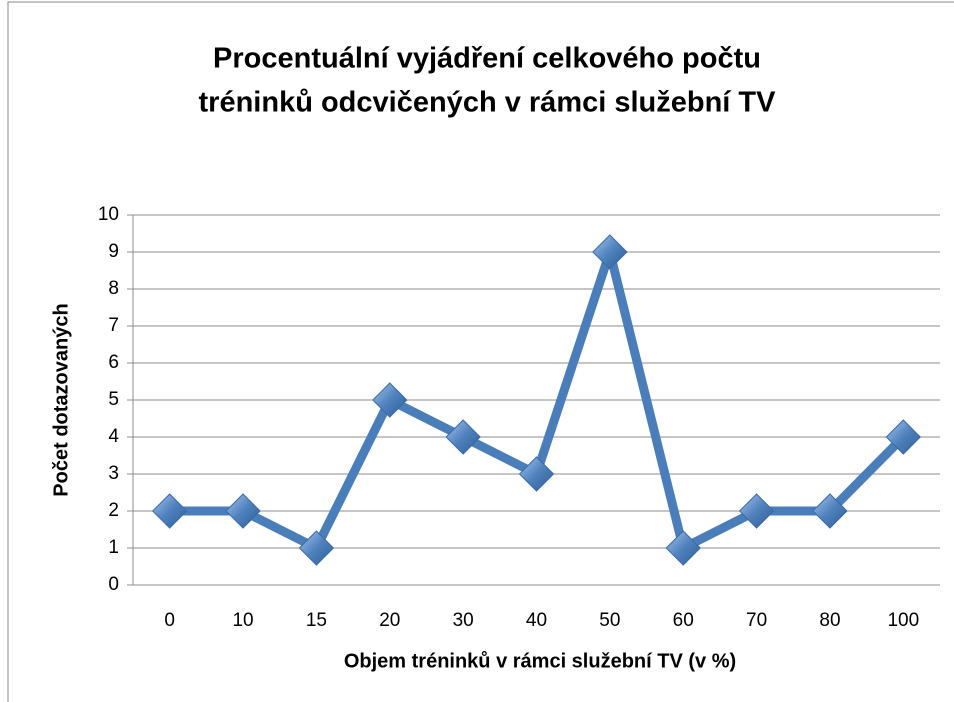 The width and height of the screenshot is (954, 702). Describe the element at coordinates (169, 620) in the screenshot. I see `x-tick-label: 0` at that location.